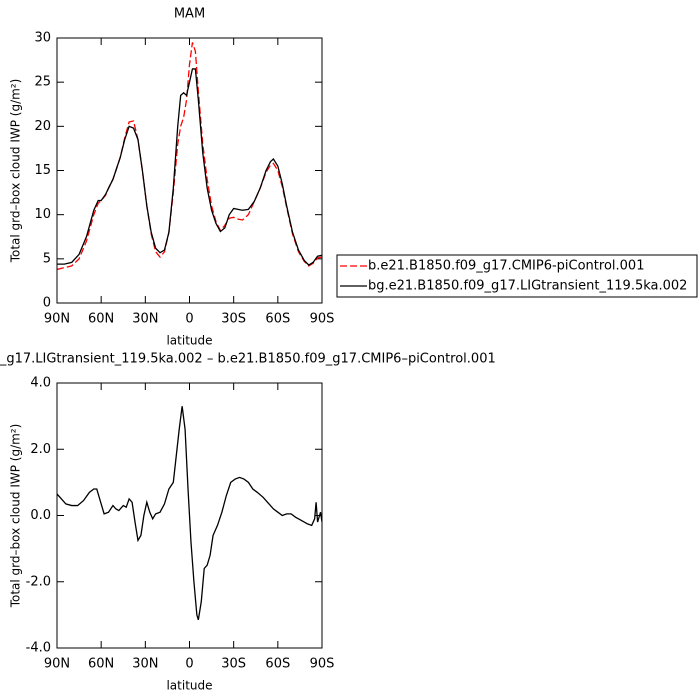 This screenshot has width=700, height=700. I want to click on y-tick-label: 30, so click(42, 38).